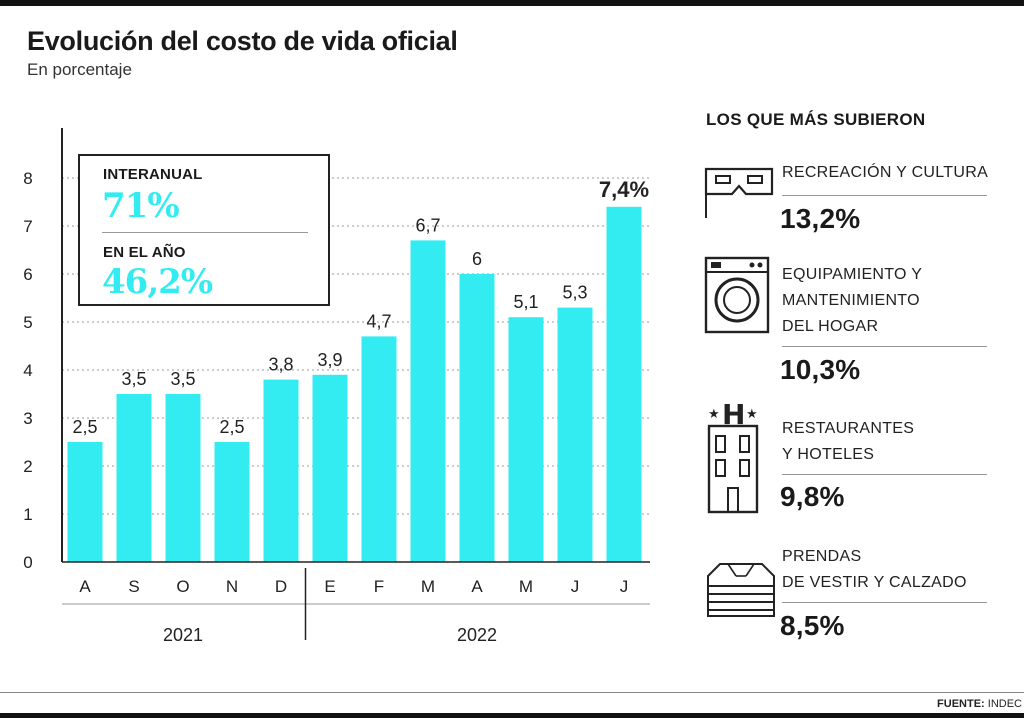 This screenshot has width=1024, height=718. What do you see at coordinates (280, 365) in the screenshot?
I see `value-label: 3,8` at bounding box center [280, 365].